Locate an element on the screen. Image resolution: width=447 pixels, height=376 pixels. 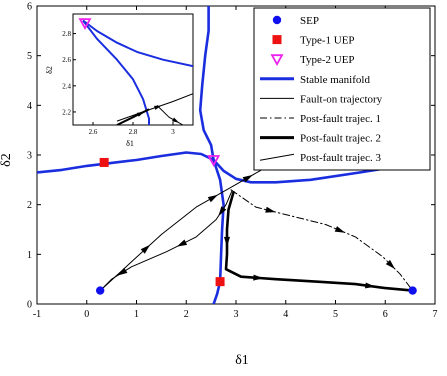
y-tick-label: 2 is located at coordinates (29, 205).